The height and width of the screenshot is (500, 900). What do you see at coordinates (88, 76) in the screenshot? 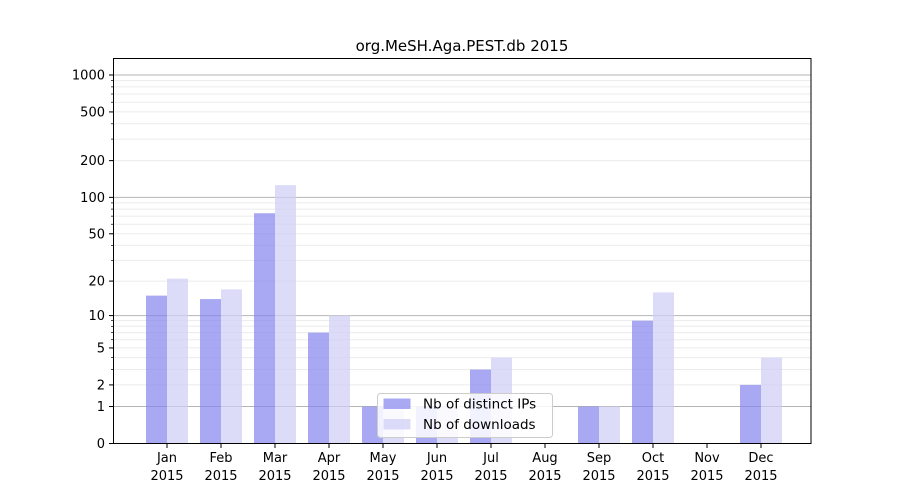
I see `y-tick-label: 1000` at bounding box center [88, 76].